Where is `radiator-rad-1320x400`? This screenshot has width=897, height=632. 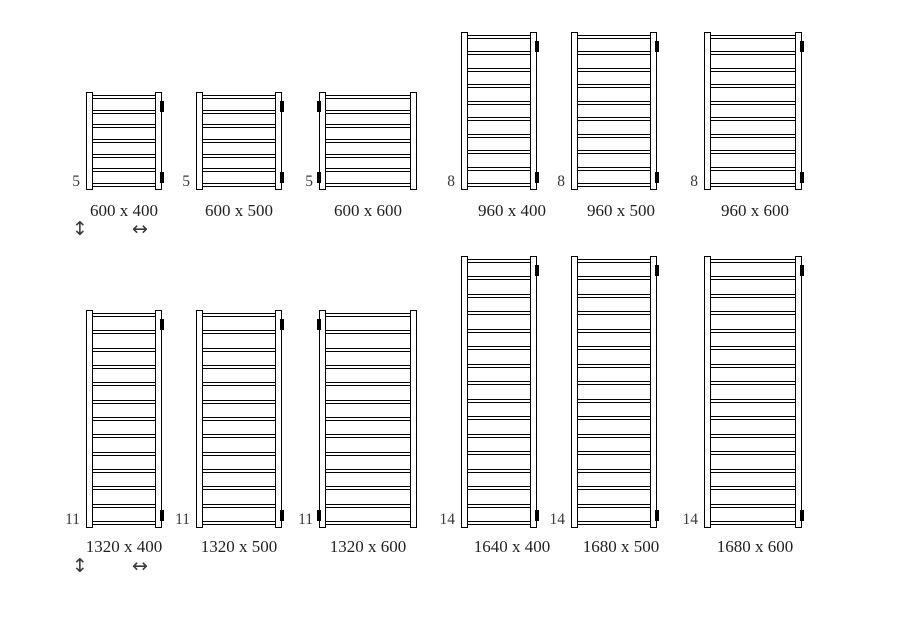 radiator-rad-1320x400 is located at coordinates (125, 419).